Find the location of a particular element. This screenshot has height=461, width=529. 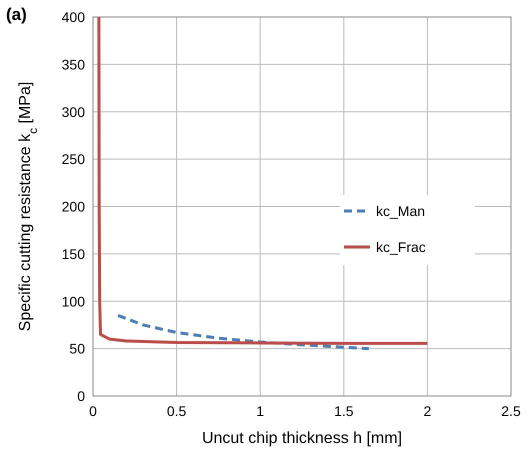

x-tick-label: 1 is located at coordinates (260, 411).